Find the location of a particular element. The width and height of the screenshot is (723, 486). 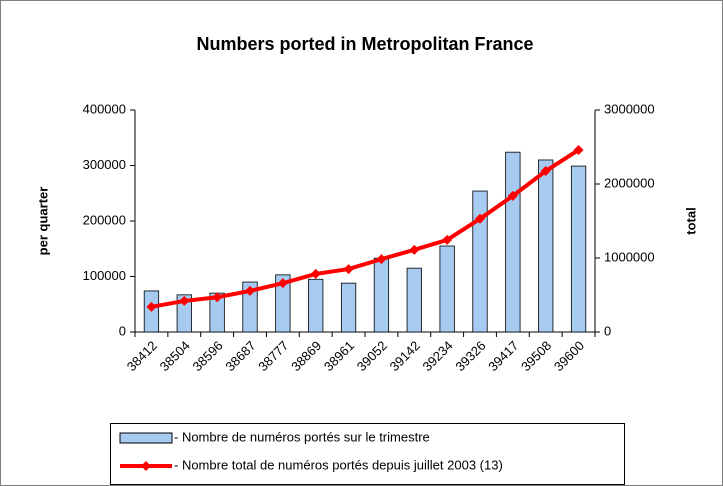

chart-title: Numbers ported in Metropolitan France is located at coordinates (364, 44).